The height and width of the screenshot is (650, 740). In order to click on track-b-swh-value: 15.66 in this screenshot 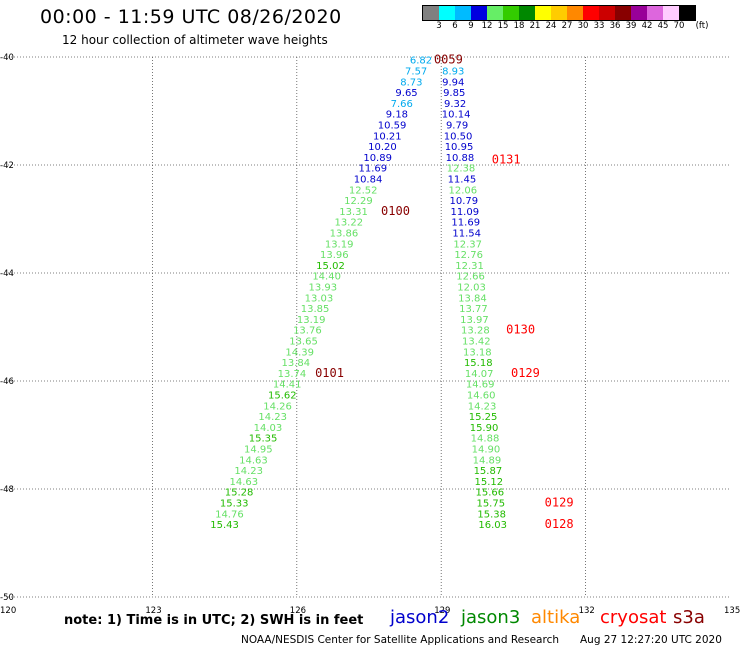, I will do `click(489, 493)`.